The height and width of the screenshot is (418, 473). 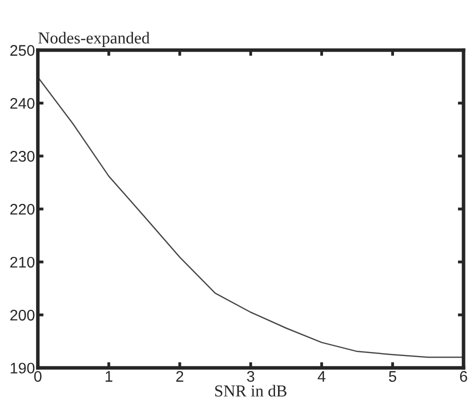 I want to click on x-tick-label: 3, so click(x=250, y=376).